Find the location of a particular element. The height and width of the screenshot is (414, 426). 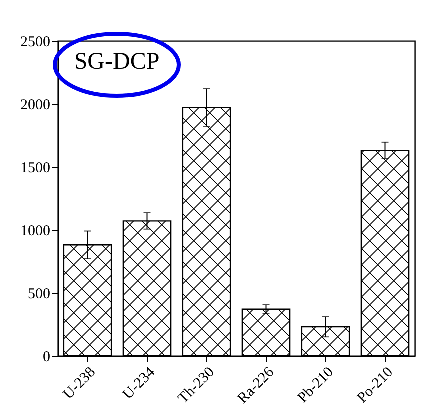

y-tick-label: 2500 is located at coordinates (35, 42).